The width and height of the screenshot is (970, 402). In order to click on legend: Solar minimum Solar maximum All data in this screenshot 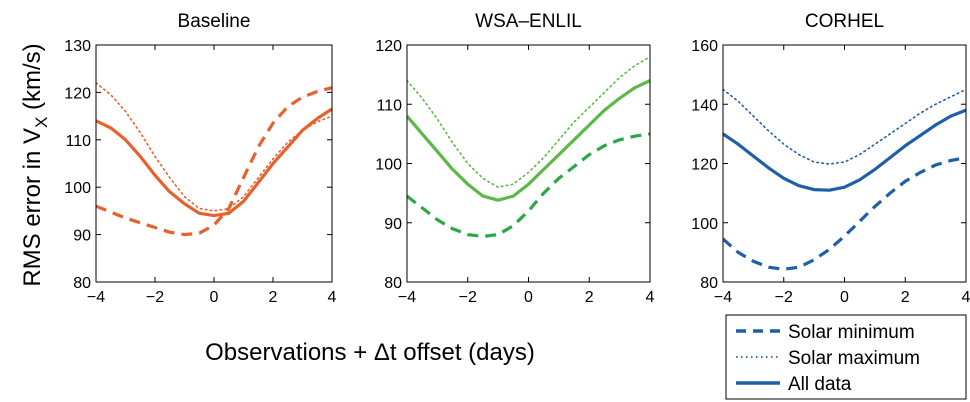, I will do `click(846, 357)`.